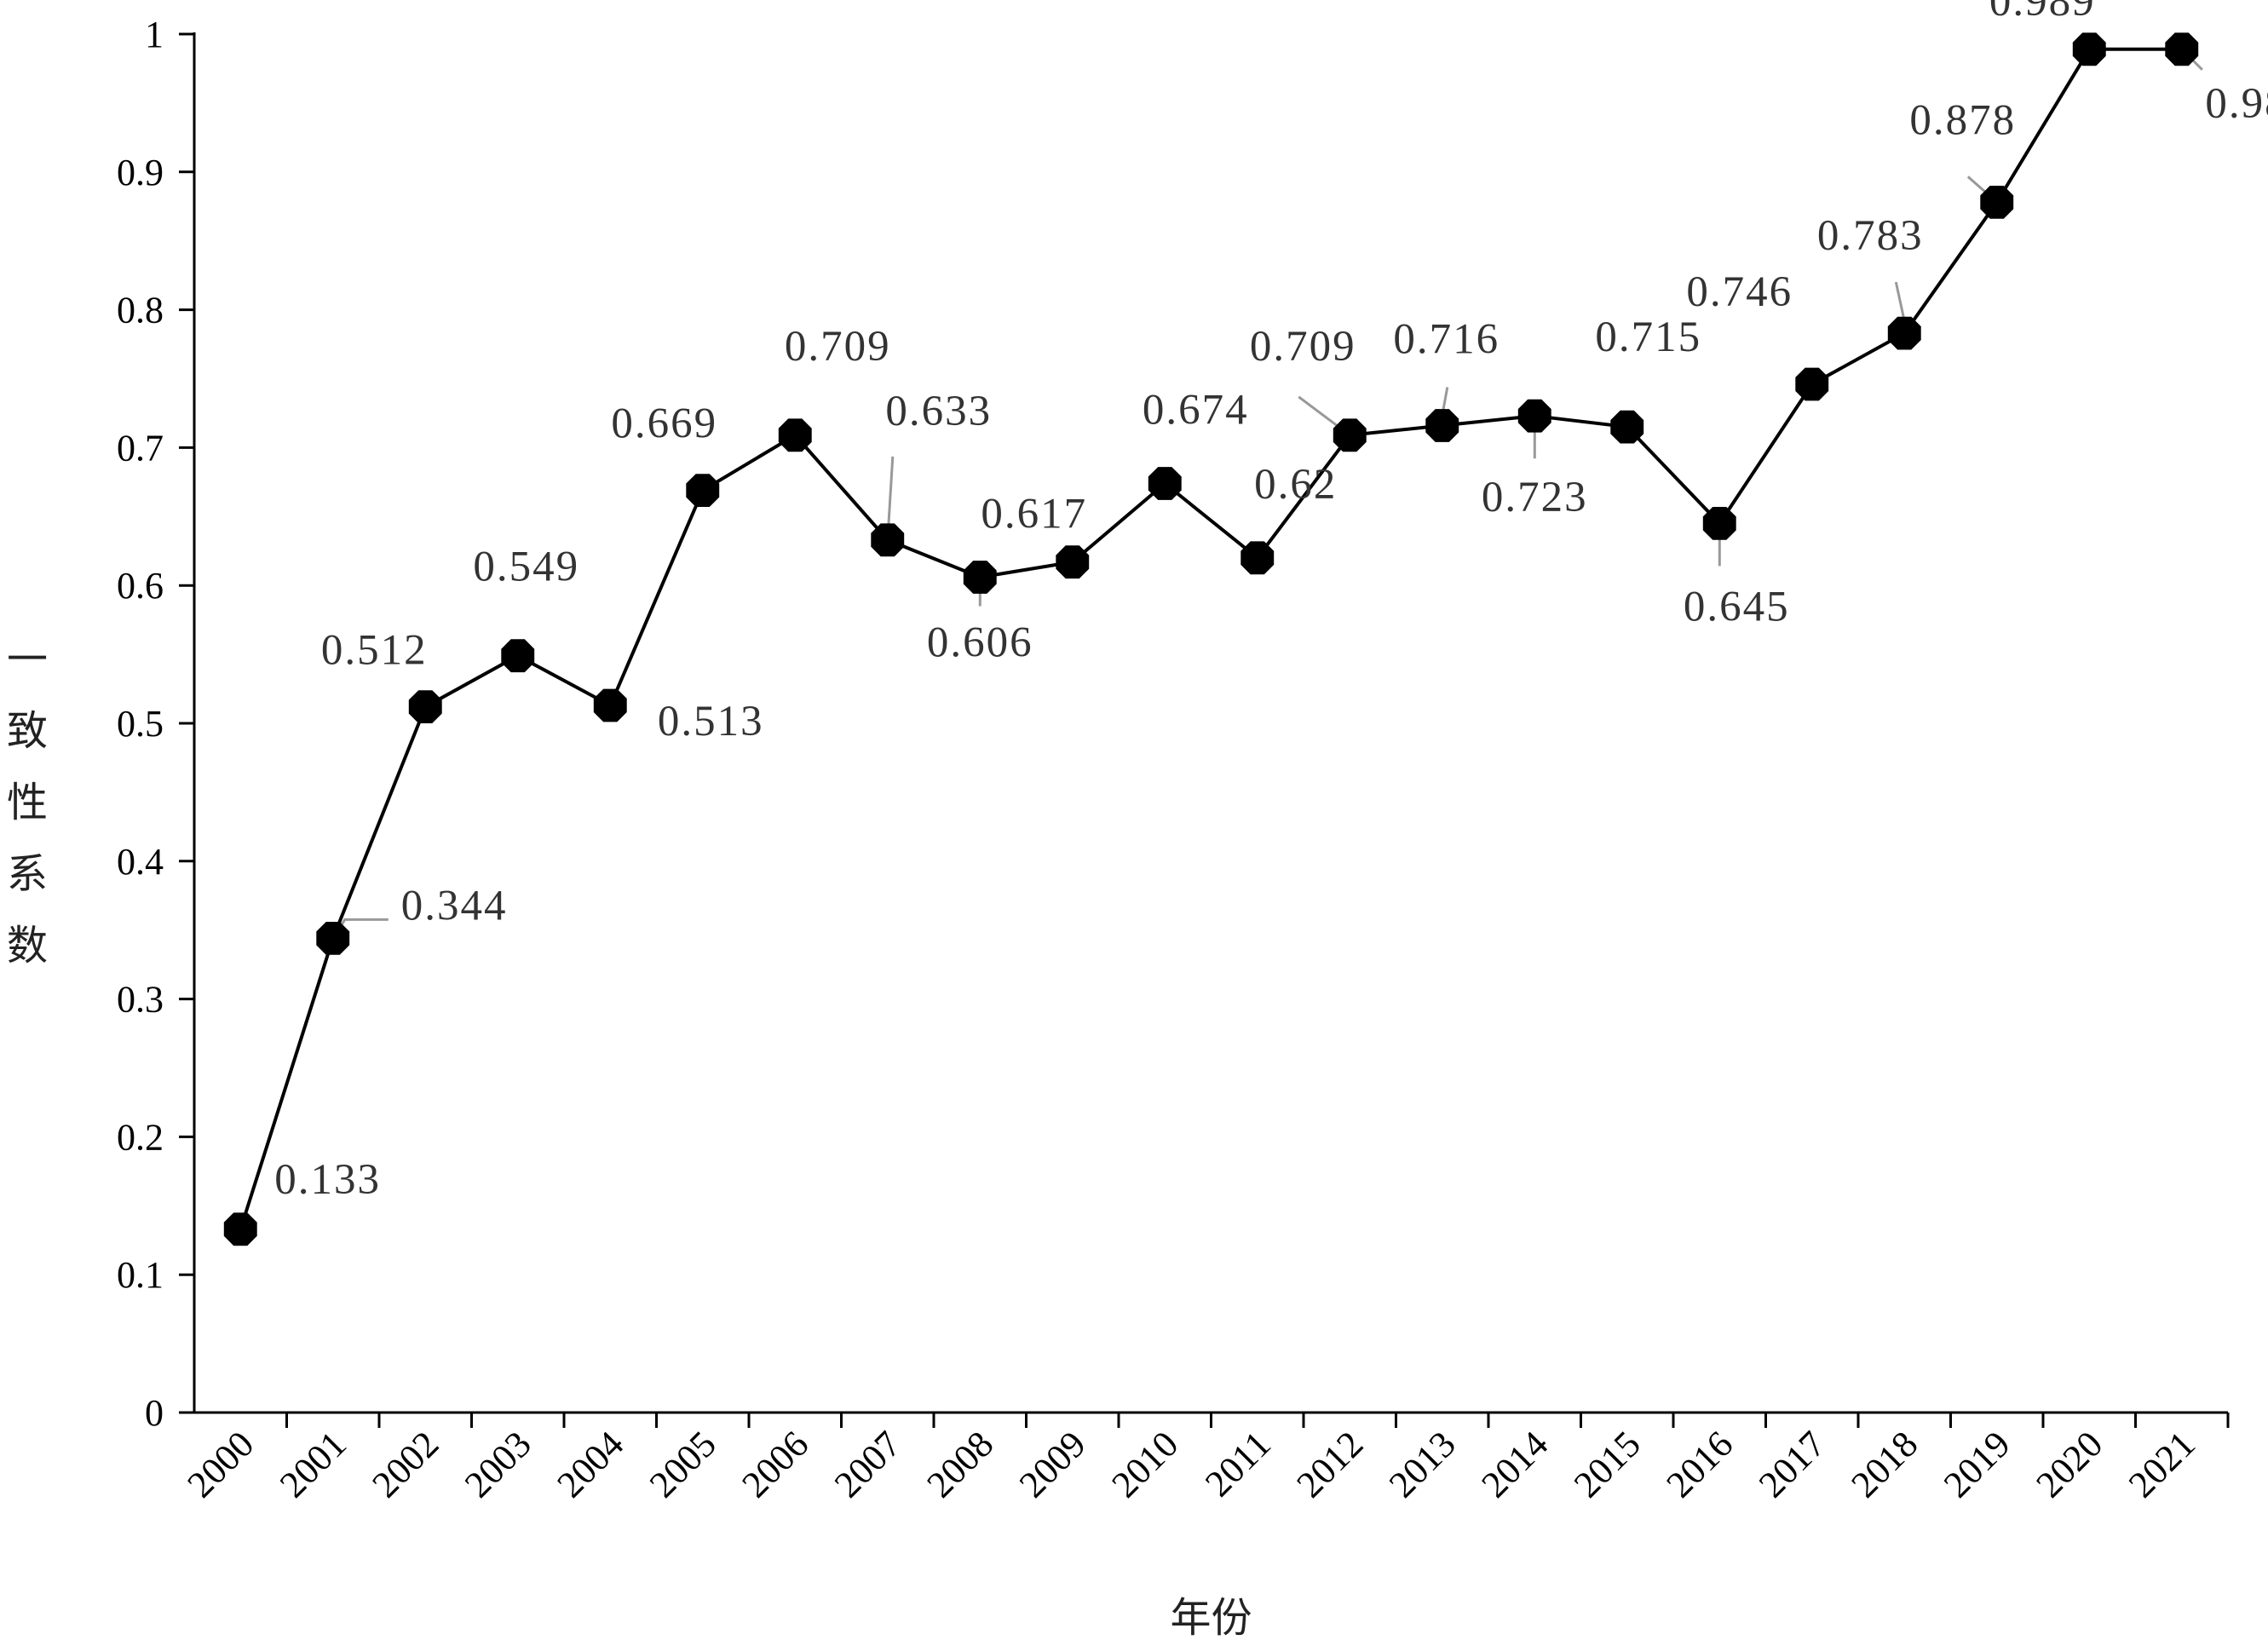  Describe the element at coordinates (141, 586) in the screenshot. I see `y-tick-label: 0.6` at that location.